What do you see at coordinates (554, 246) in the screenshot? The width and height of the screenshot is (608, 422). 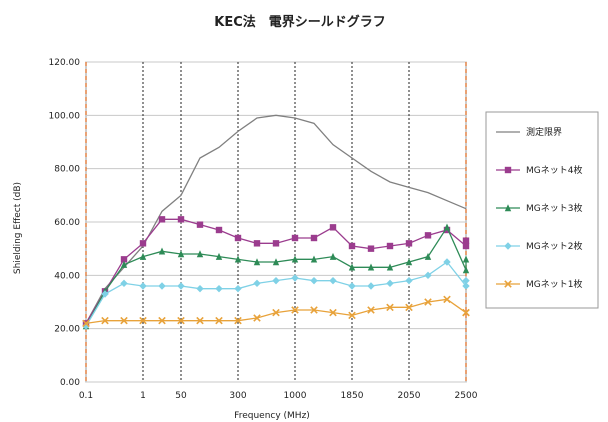 I see `legend-label: MGネット2枚` at bounding box center [554, 246].